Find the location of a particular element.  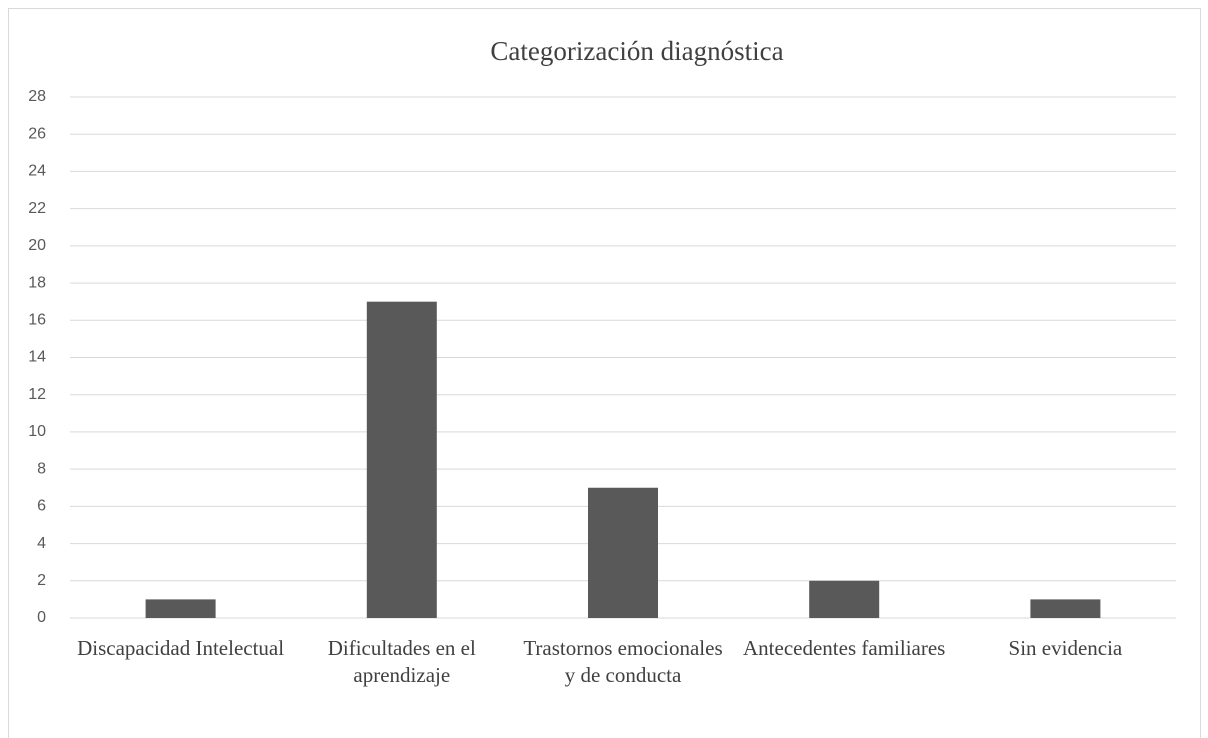

y-tick-label: 26 is located at coordinates (37, 133).